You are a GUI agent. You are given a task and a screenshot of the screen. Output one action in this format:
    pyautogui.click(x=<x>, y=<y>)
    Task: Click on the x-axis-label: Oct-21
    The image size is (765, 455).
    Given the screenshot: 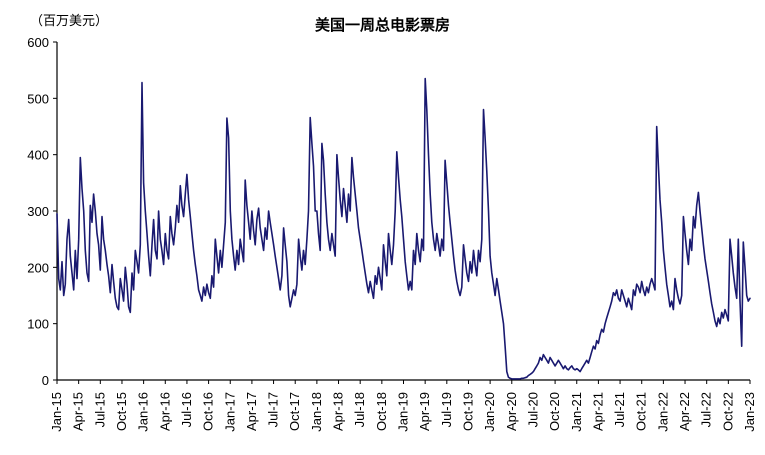 What is the action you would take?
    pyautogui.click(x=641, y=411)
    